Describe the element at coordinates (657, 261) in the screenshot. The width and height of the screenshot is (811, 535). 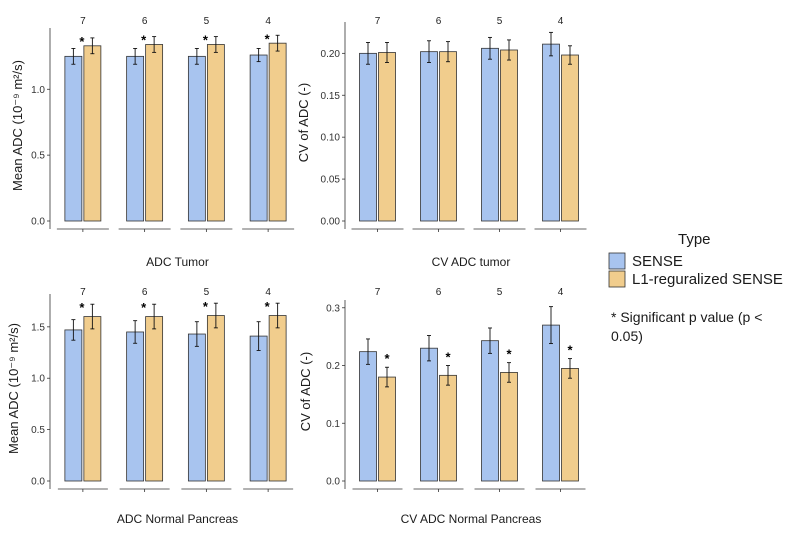
I see `legend-label-sense: SENSE` at that location.